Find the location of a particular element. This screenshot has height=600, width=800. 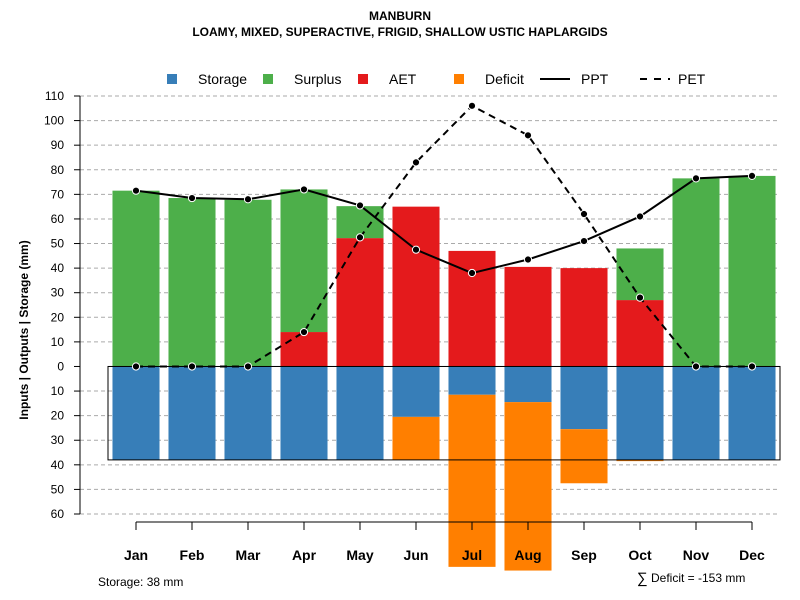

x-tick-label-apr: Apr is located at coordinates (304, 555).